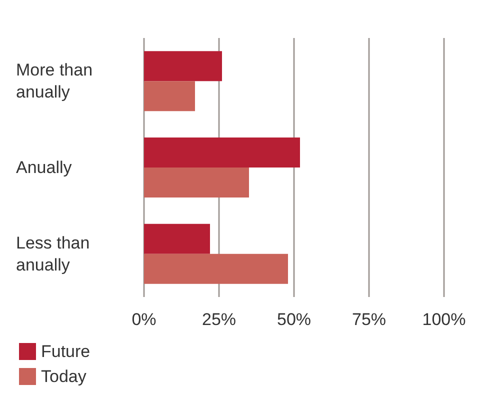  I want to click on y-tick-label: More than anually, so click(57, 81).